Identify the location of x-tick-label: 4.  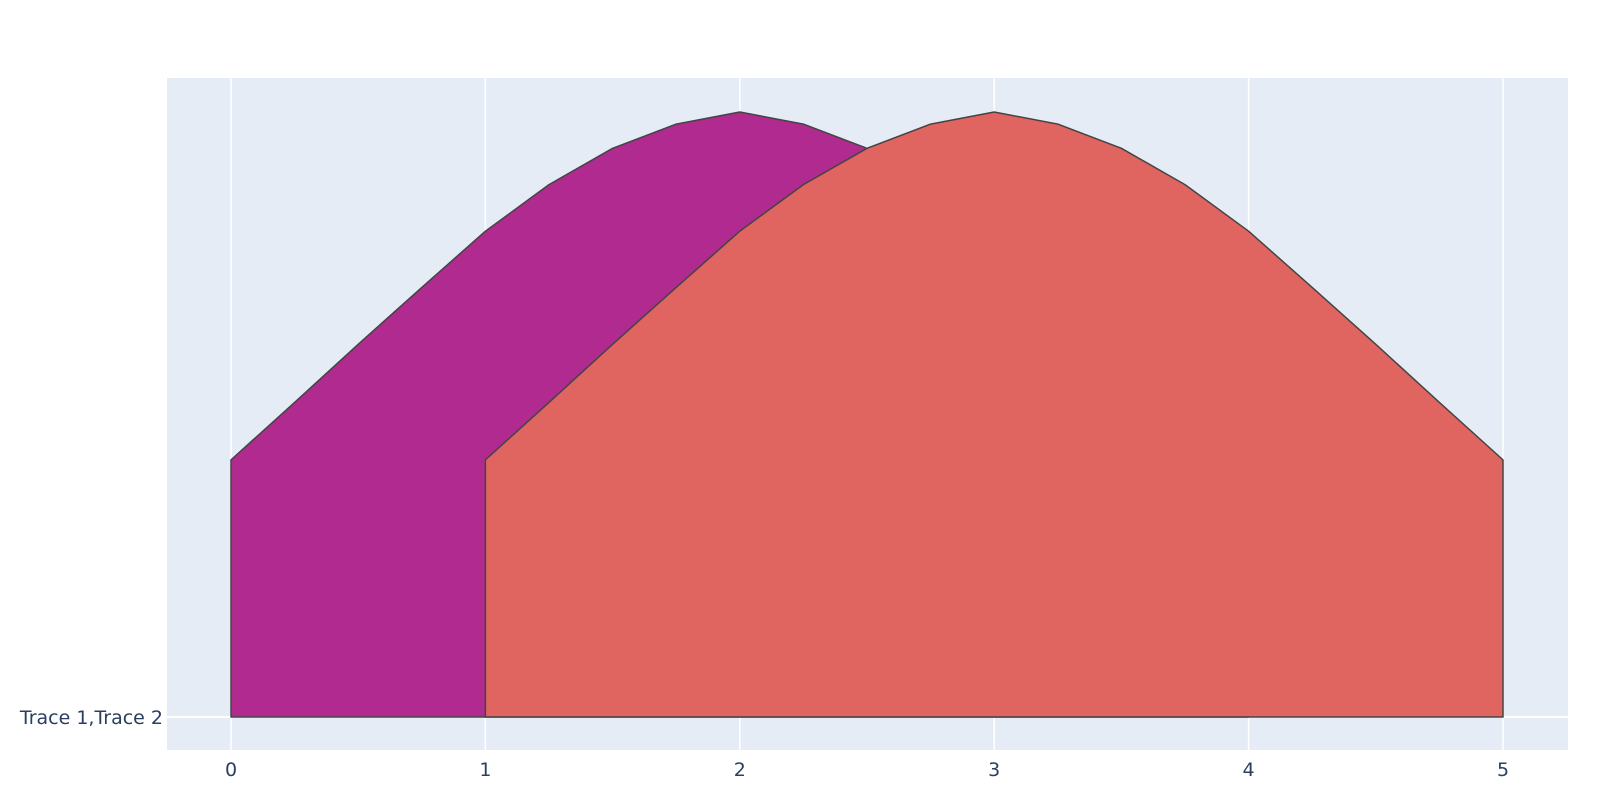
(1249, 770).